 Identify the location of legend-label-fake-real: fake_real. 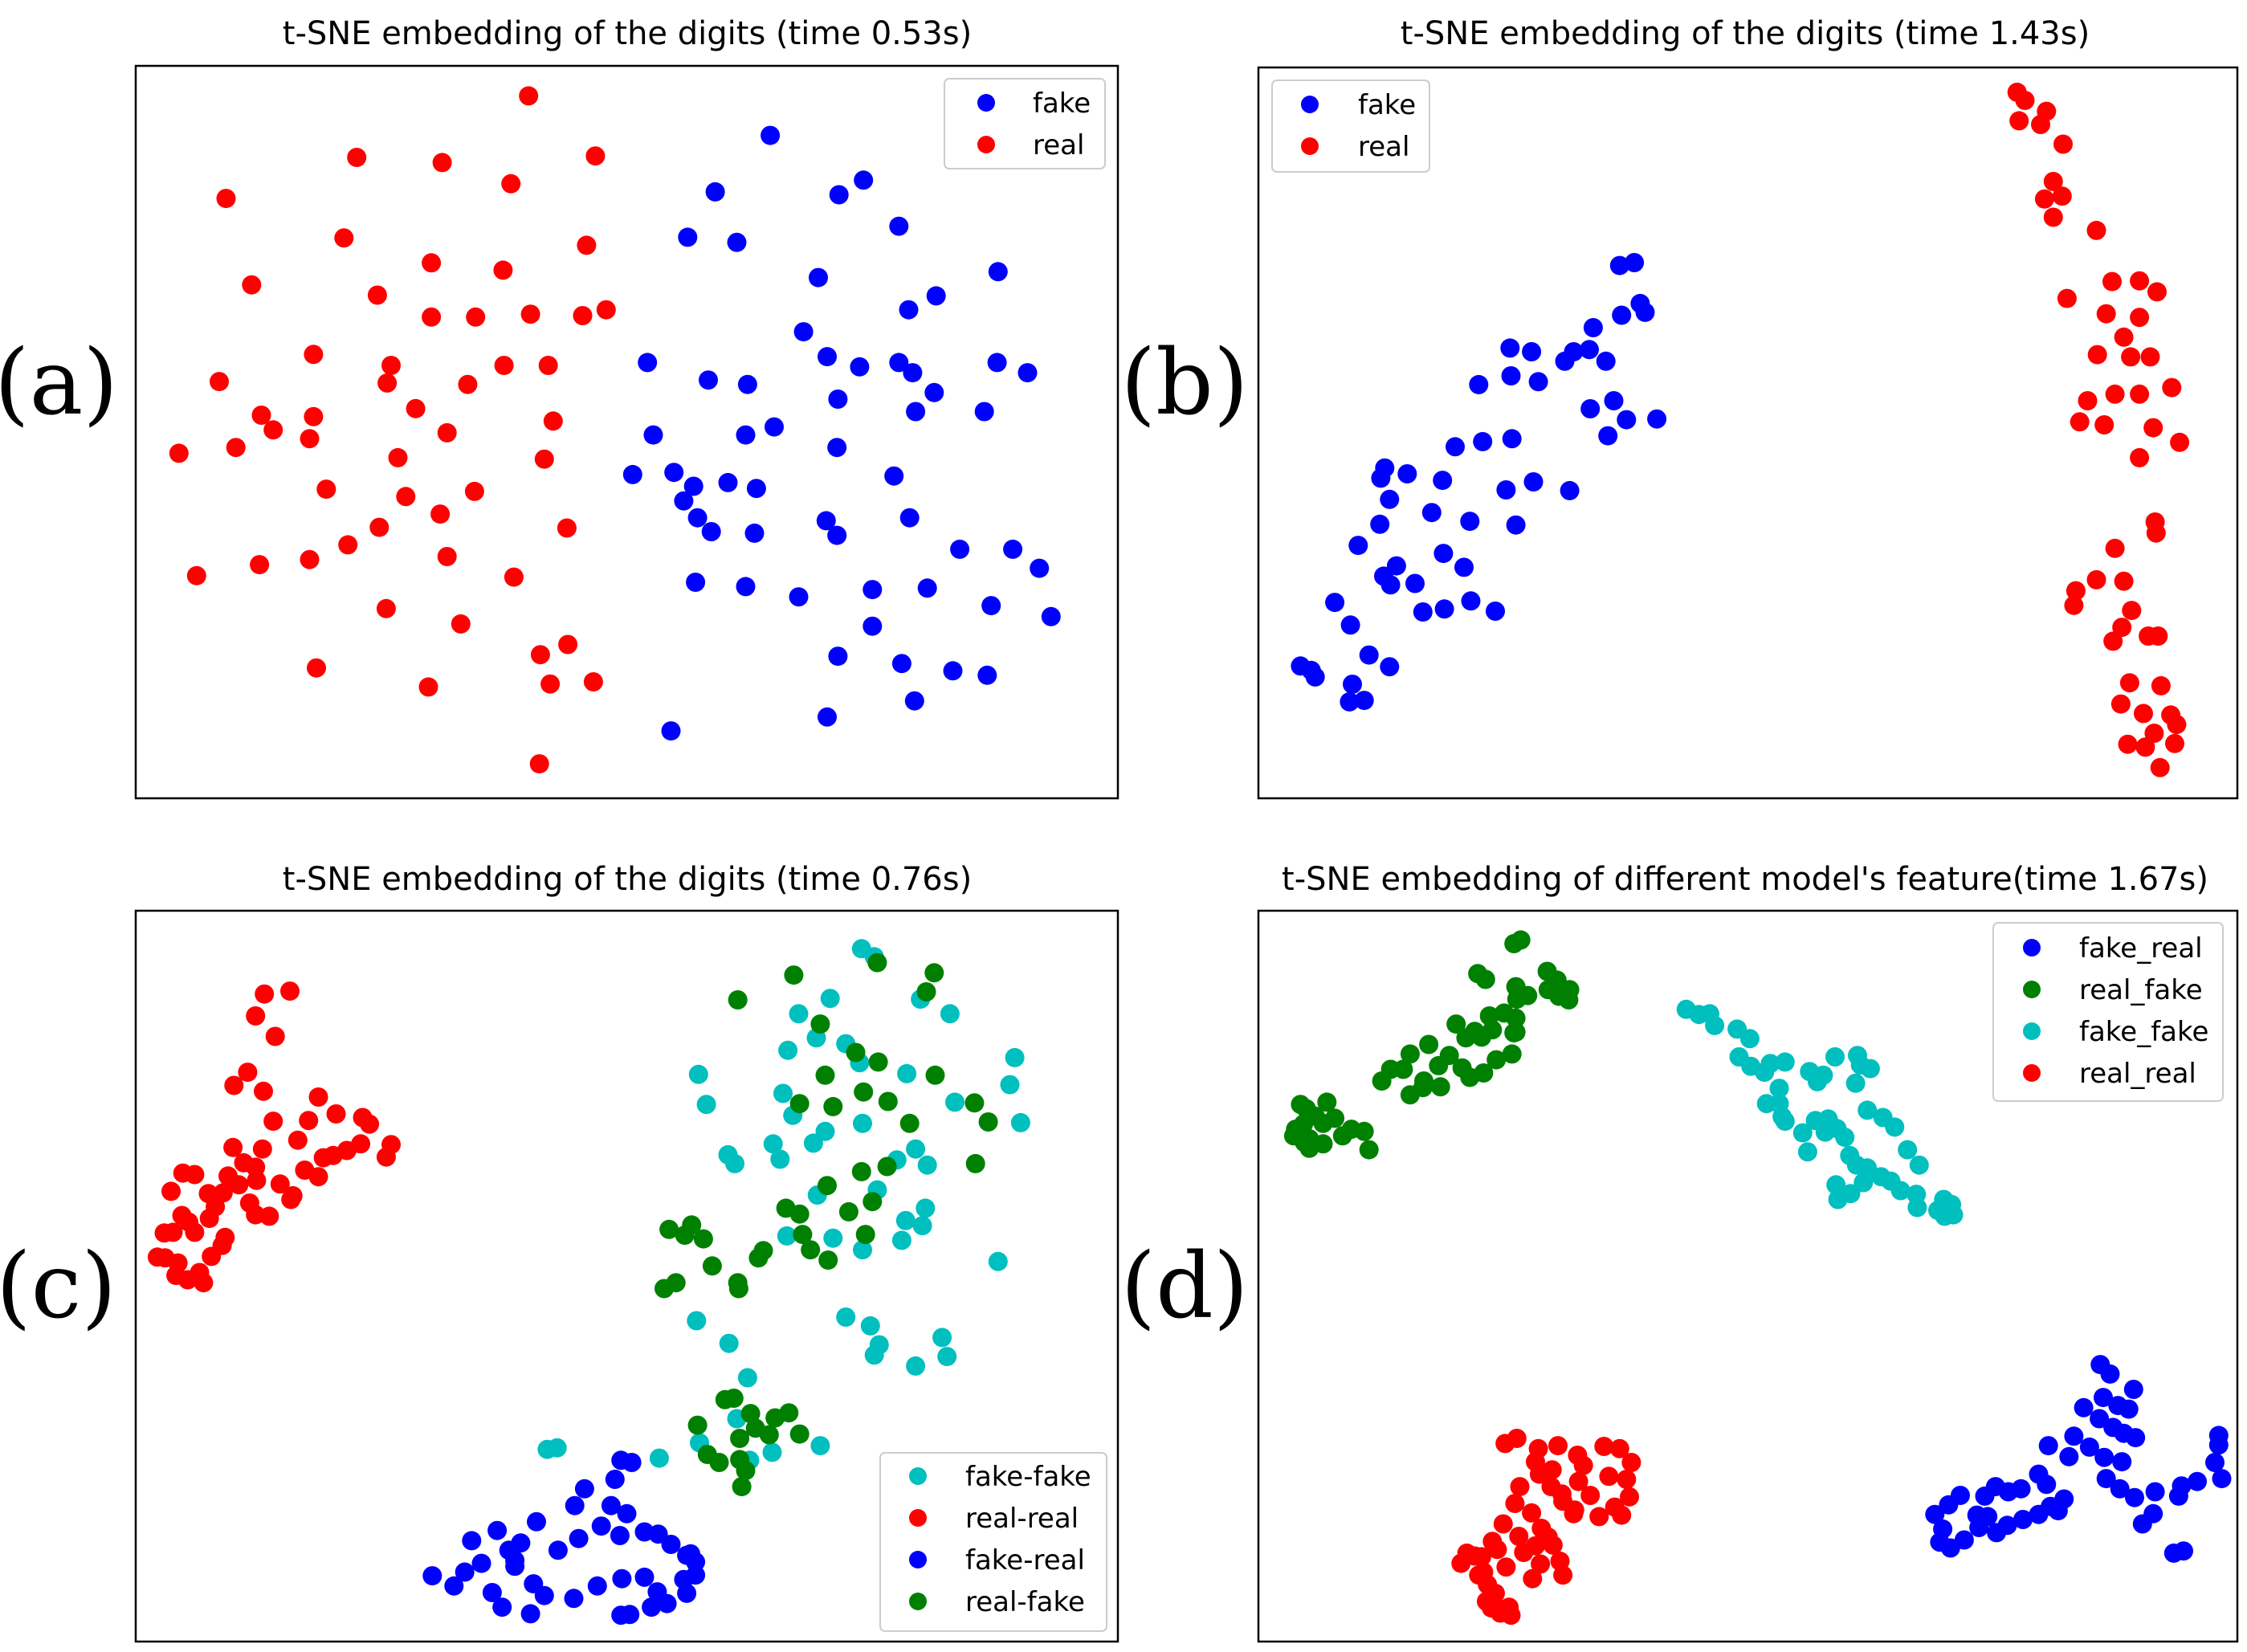
(2141, 948).